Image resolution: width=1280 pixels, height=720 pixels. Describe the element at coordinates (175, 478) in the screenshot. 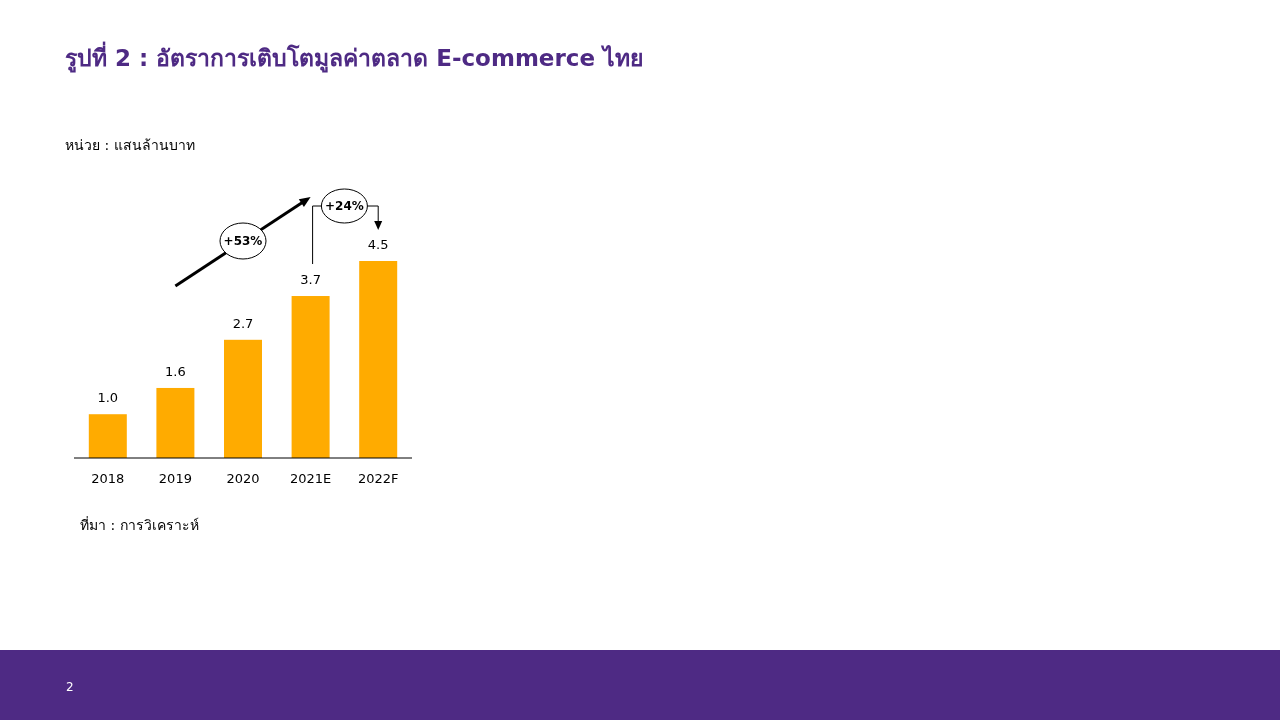

I see `x-tick-label: 2019` at that location.